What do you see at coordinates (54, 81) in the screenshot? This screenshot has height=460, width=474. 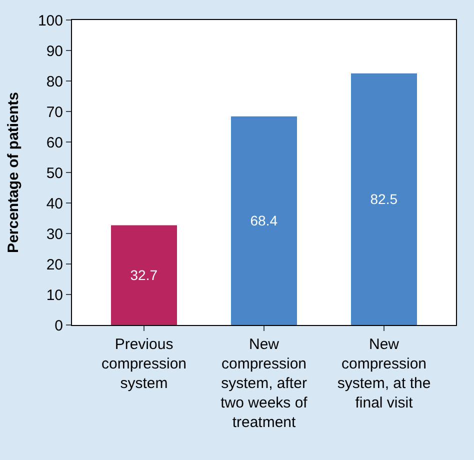 I see `y-tick-label: 80` at bounding box center [54, 81].